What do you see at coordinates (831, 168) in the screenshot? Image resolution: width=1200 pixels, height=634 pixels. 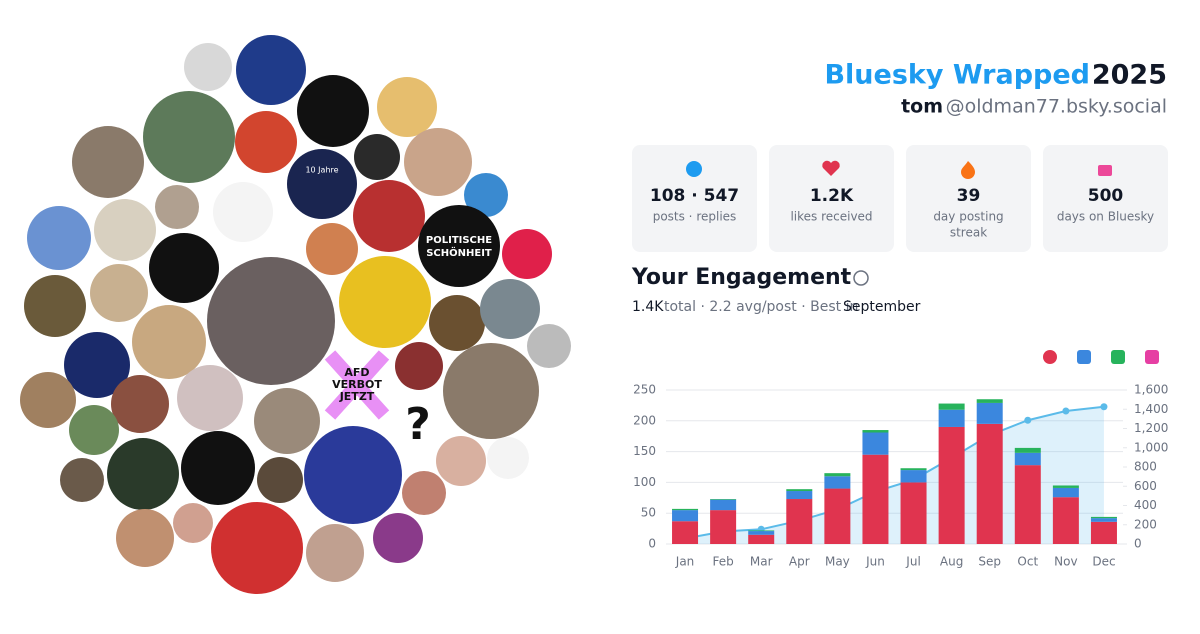 I see `likes-icon` at bounding box center [831, 168].